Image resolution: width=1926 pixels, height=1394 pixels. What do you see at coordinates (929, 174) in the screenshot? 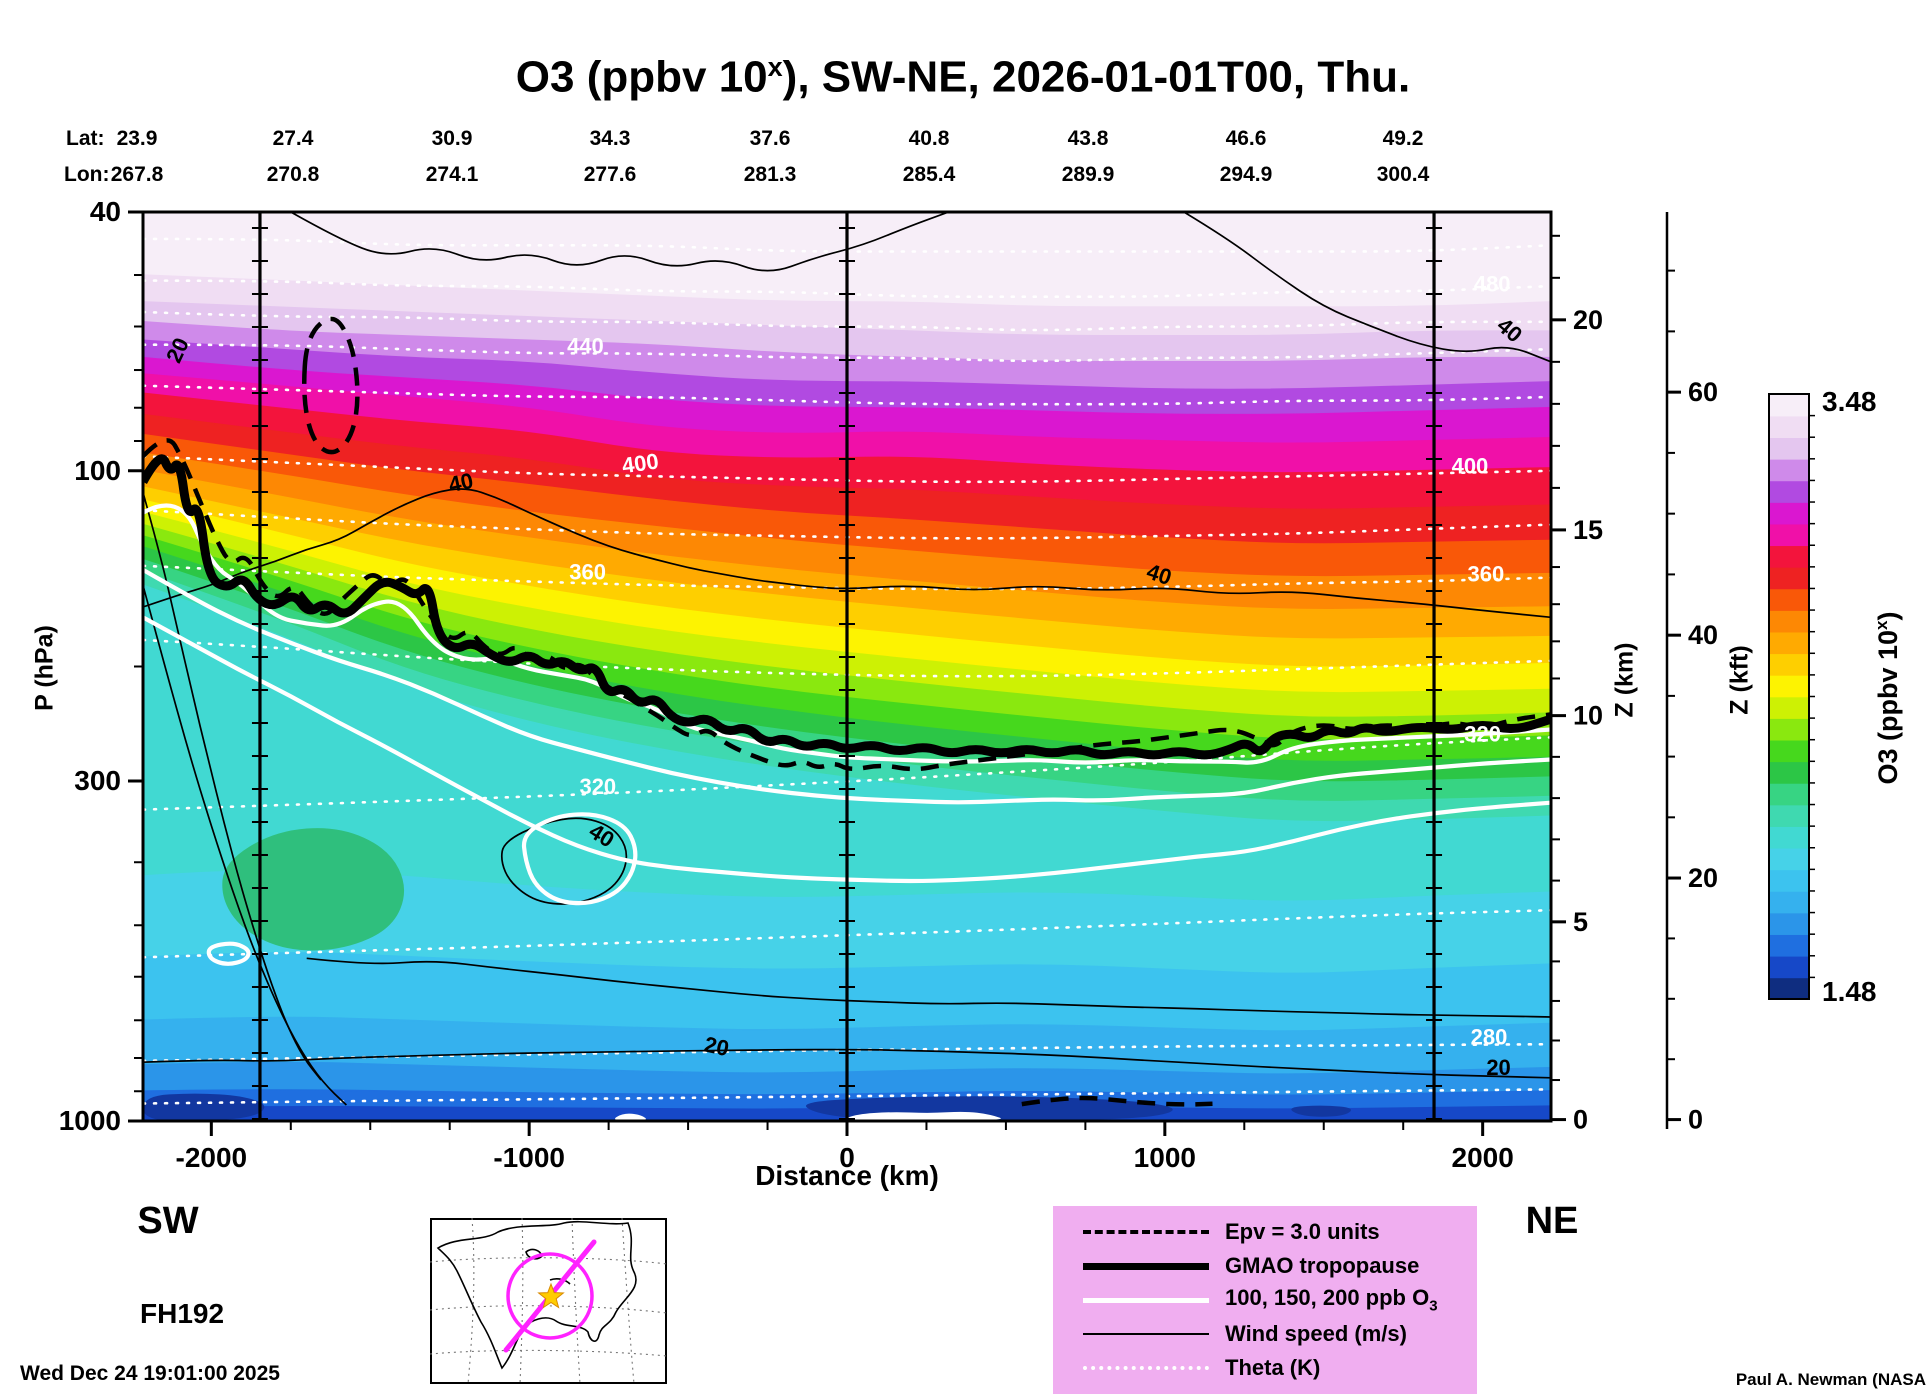
I see `lon-value: 285.4` at bounding box center [929, 174].